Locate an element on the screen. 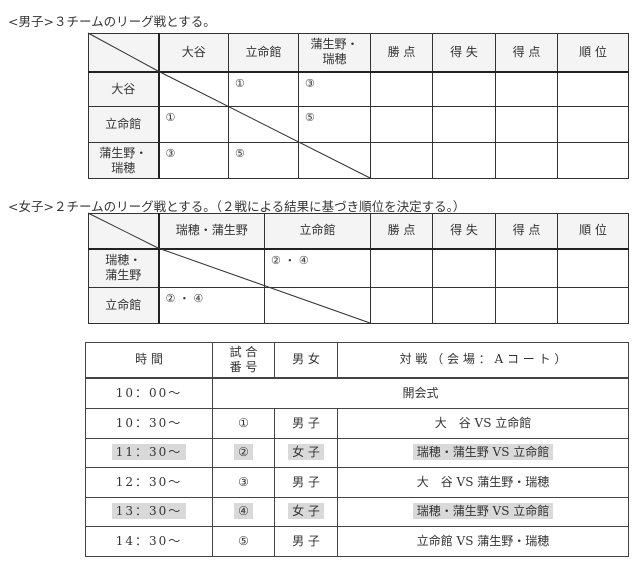  match-number-text: ① is located at coordinates (243, 422).